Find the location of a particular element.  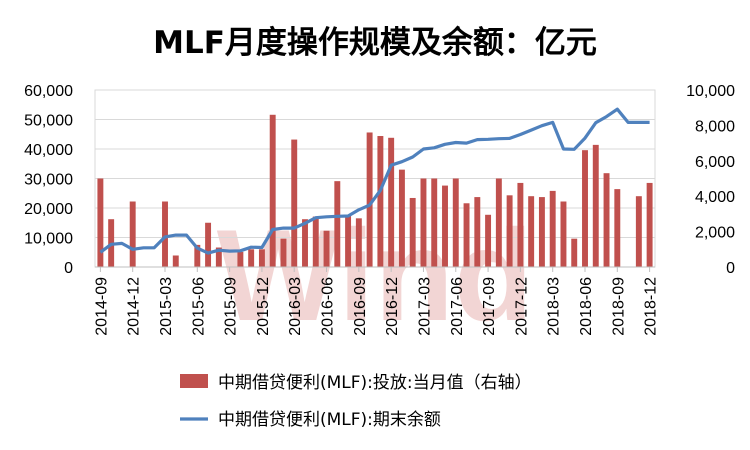

left-axis: 0 10,000 20,000 30,000 40,000 50,000 60,000 is located at coordinates (48, 180).